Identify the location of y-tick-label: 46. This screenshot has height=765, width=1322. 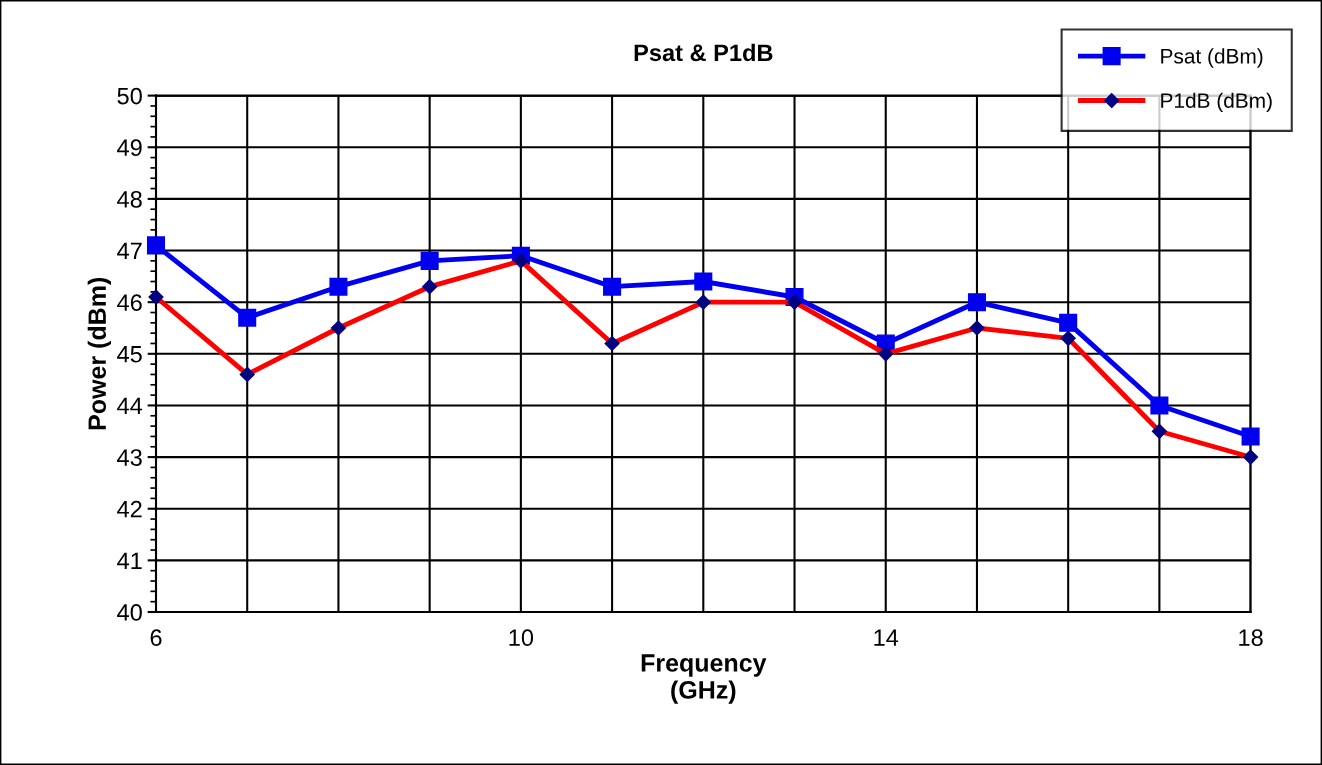
(129, 302).